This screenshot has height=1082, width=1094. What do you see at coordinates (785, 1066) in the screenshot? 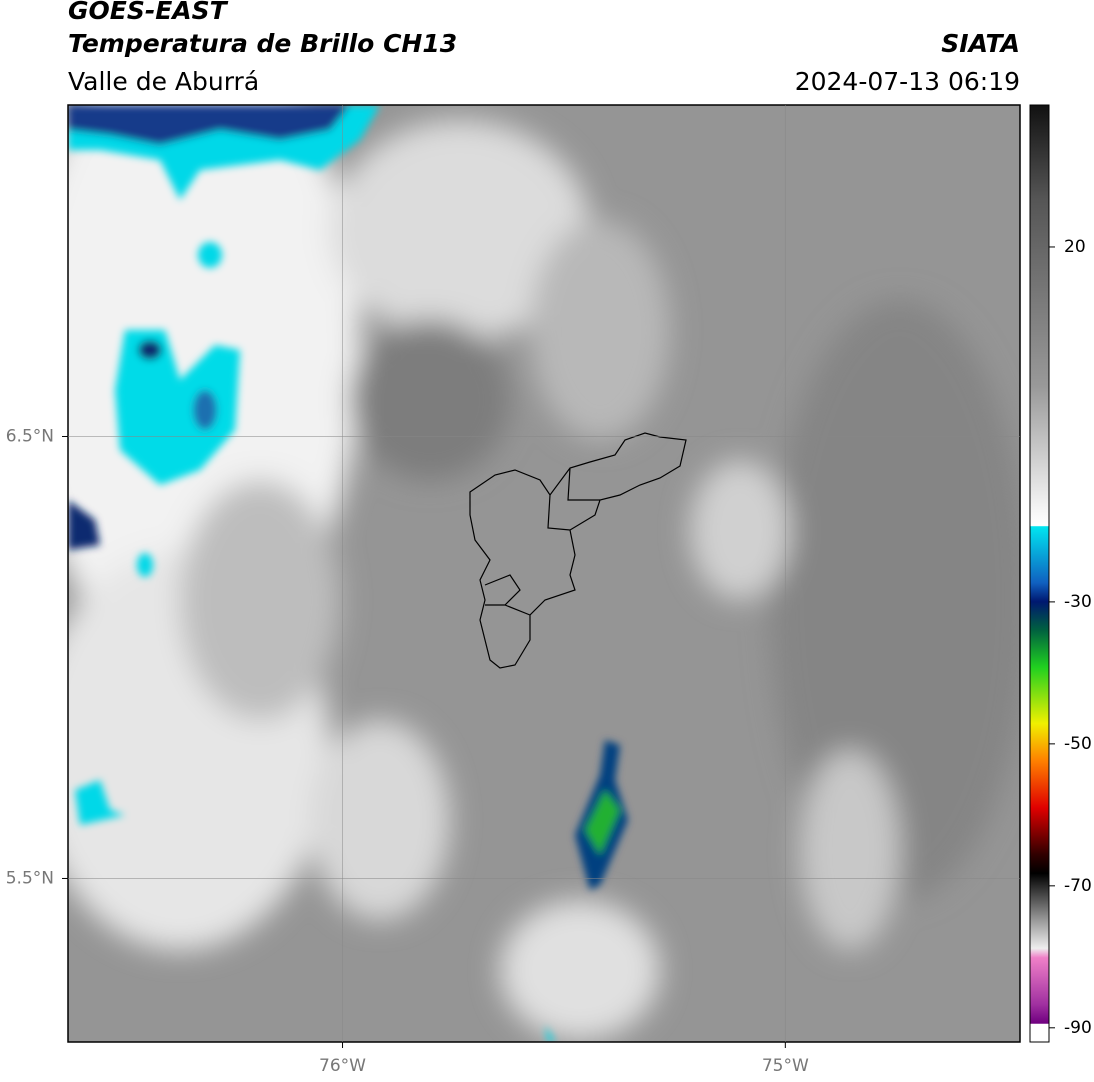
I see `x-tick-label: 75°W` at bounding box center [785, 1066].